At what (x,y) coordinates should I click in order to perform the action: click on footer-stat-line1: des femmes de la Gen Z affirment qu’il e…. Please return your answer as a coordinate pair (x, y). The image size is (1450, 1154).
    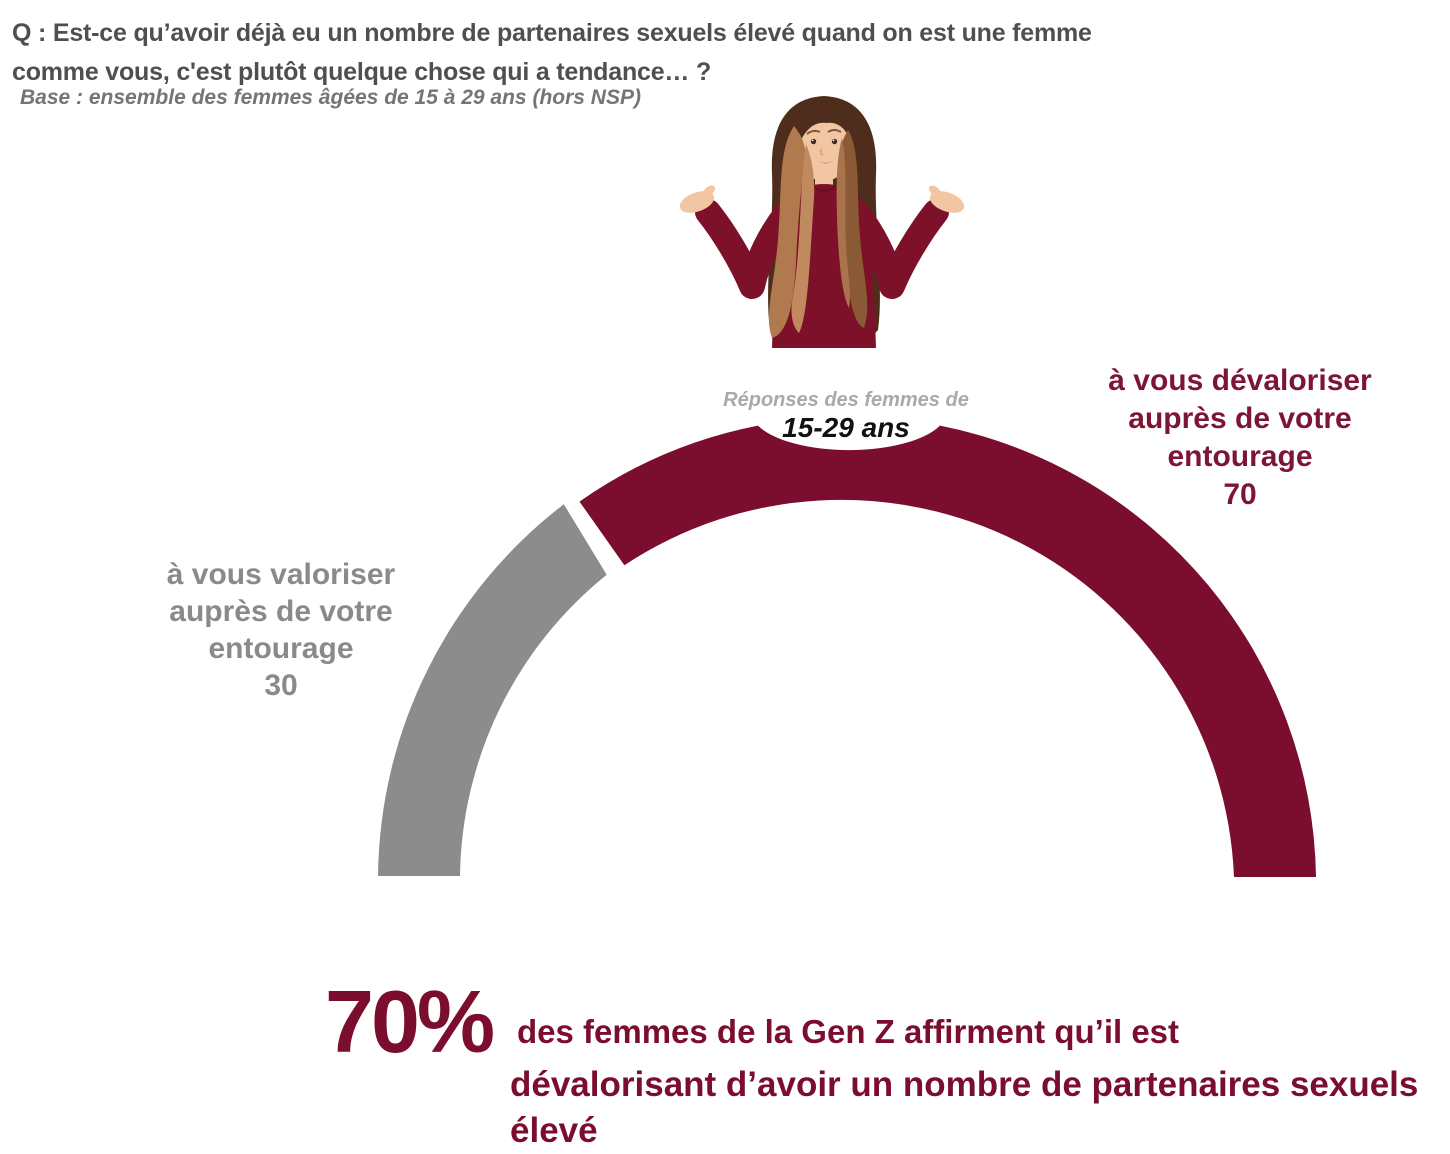
    Looking at the image, I should click on (848, 1031).